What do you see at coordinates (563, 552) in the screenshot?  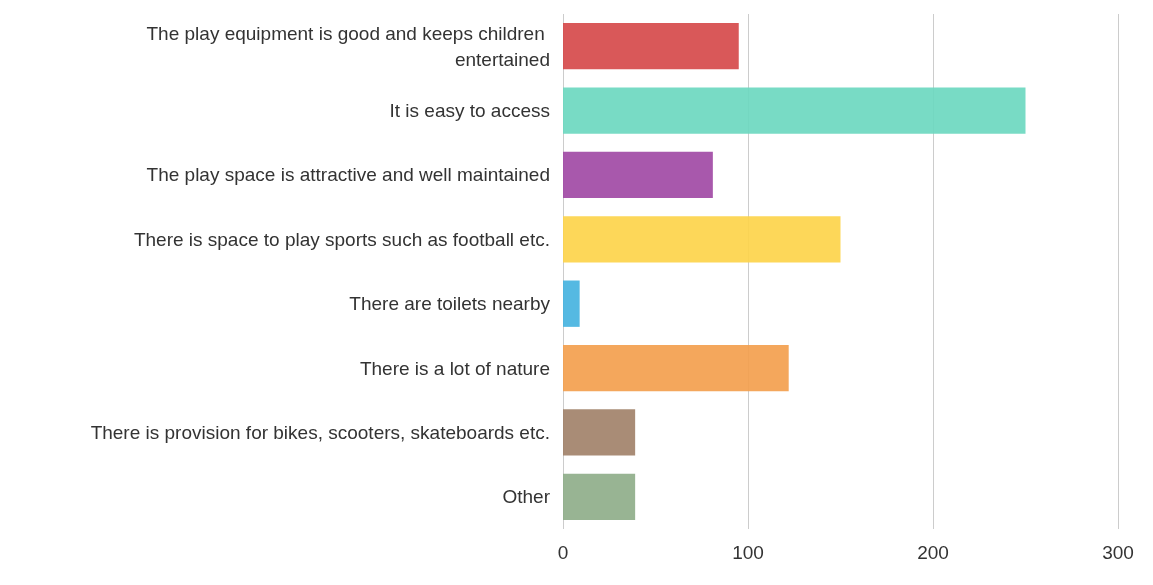 I see `x-tick-label: 0` at bounding box center [563, 552].